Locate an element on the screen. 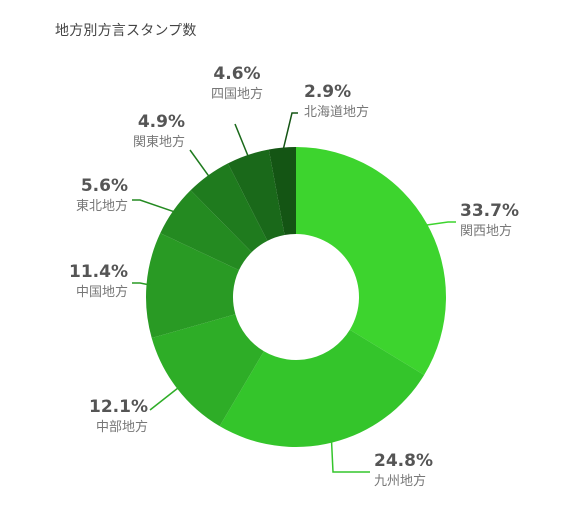  value-label-6: 4.9% is located at coordinates (161, 122).